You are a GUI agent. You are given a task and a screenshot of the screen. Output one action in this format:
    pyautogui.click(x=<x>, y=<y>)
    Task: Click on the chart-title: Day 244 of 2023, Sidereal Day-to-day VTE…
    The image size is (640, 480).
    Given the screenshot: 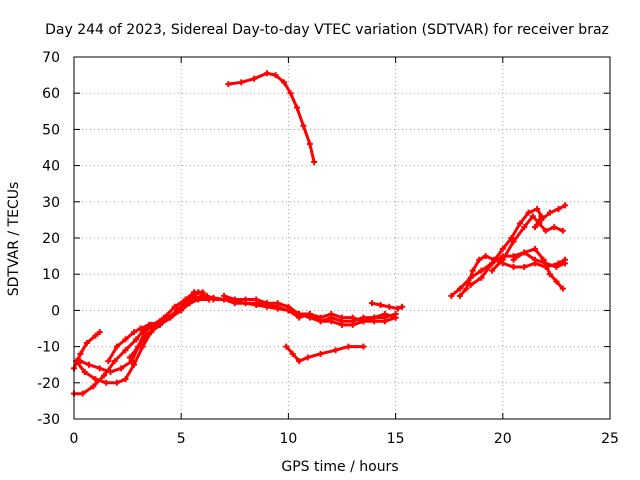 What is the action you would take?
    pyautogui.click(x=327, y=30)
    